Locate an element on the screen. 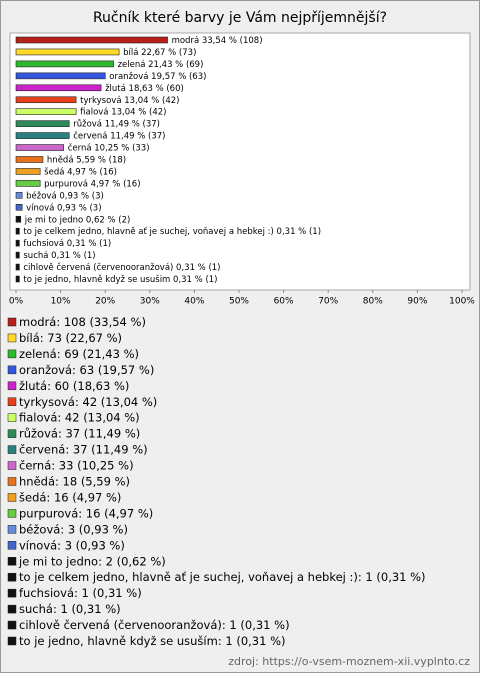 The image size is (480, 673). bar-label: fialová 13,04 % (42) is located at coordinates (123, 113).